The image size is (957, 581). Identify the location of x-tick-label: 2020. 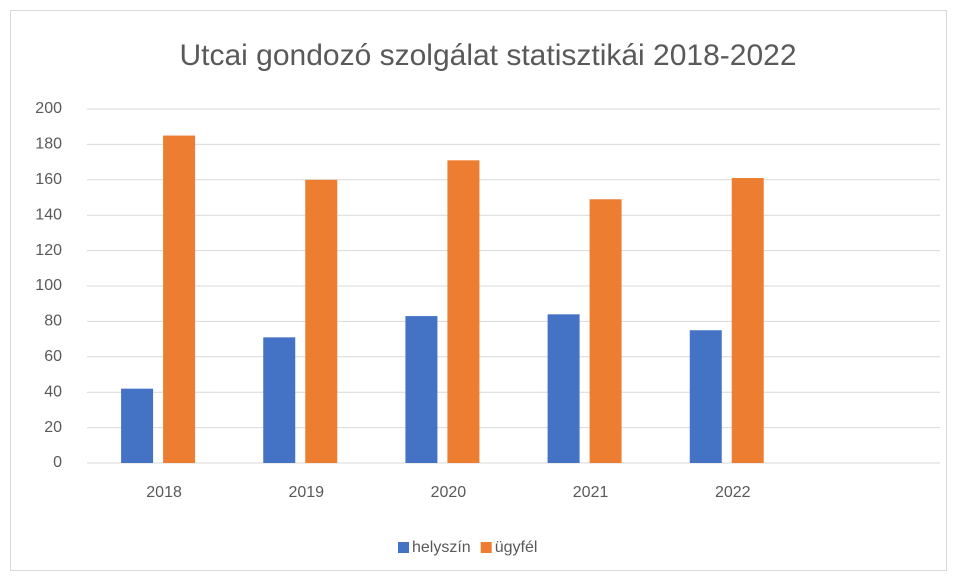
(449, 492).